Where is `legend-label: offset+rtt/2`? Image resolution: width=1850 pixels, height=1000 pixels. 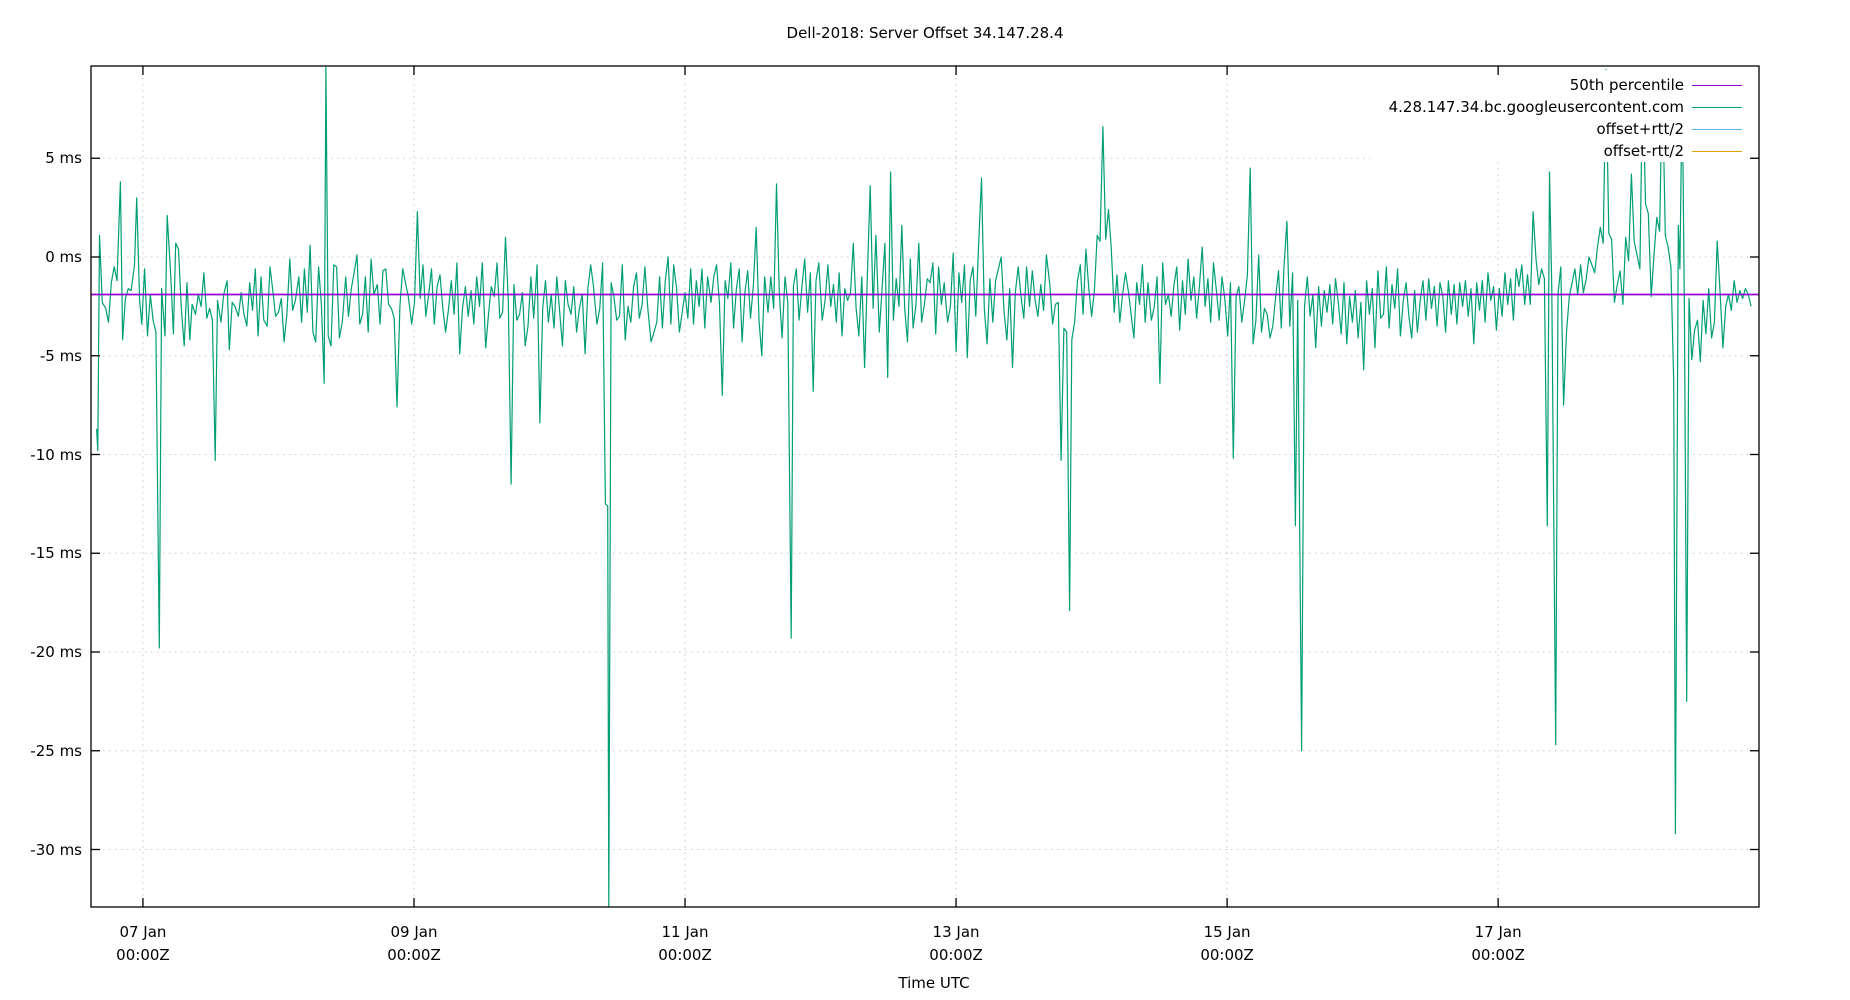
legend-label: offset+rtt/2 is located at coordinates (1640, 129).